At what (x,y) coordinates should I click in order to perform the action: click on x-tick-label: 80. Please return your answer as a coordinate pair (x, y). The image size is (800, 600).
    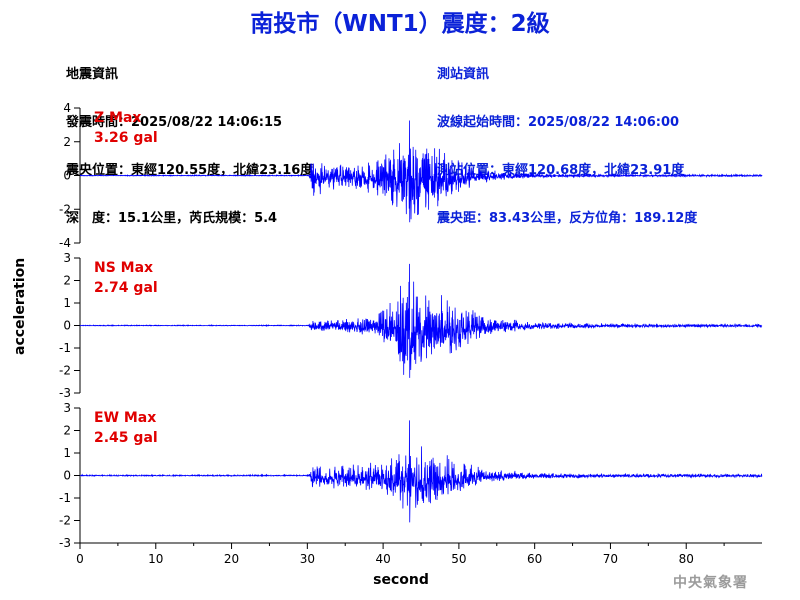
    Looking at the image, I should click on (686, 559).